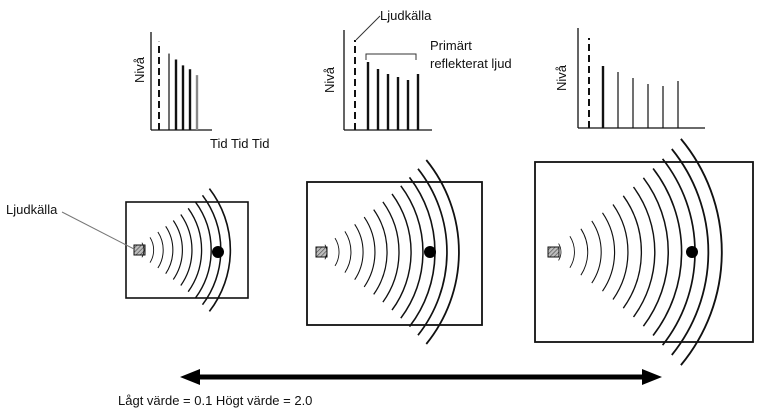 The image size is (765, 415). Describe the element at coordinates (652, 377) in the screenshot. I see `arrow-right-head-icon` at that location.